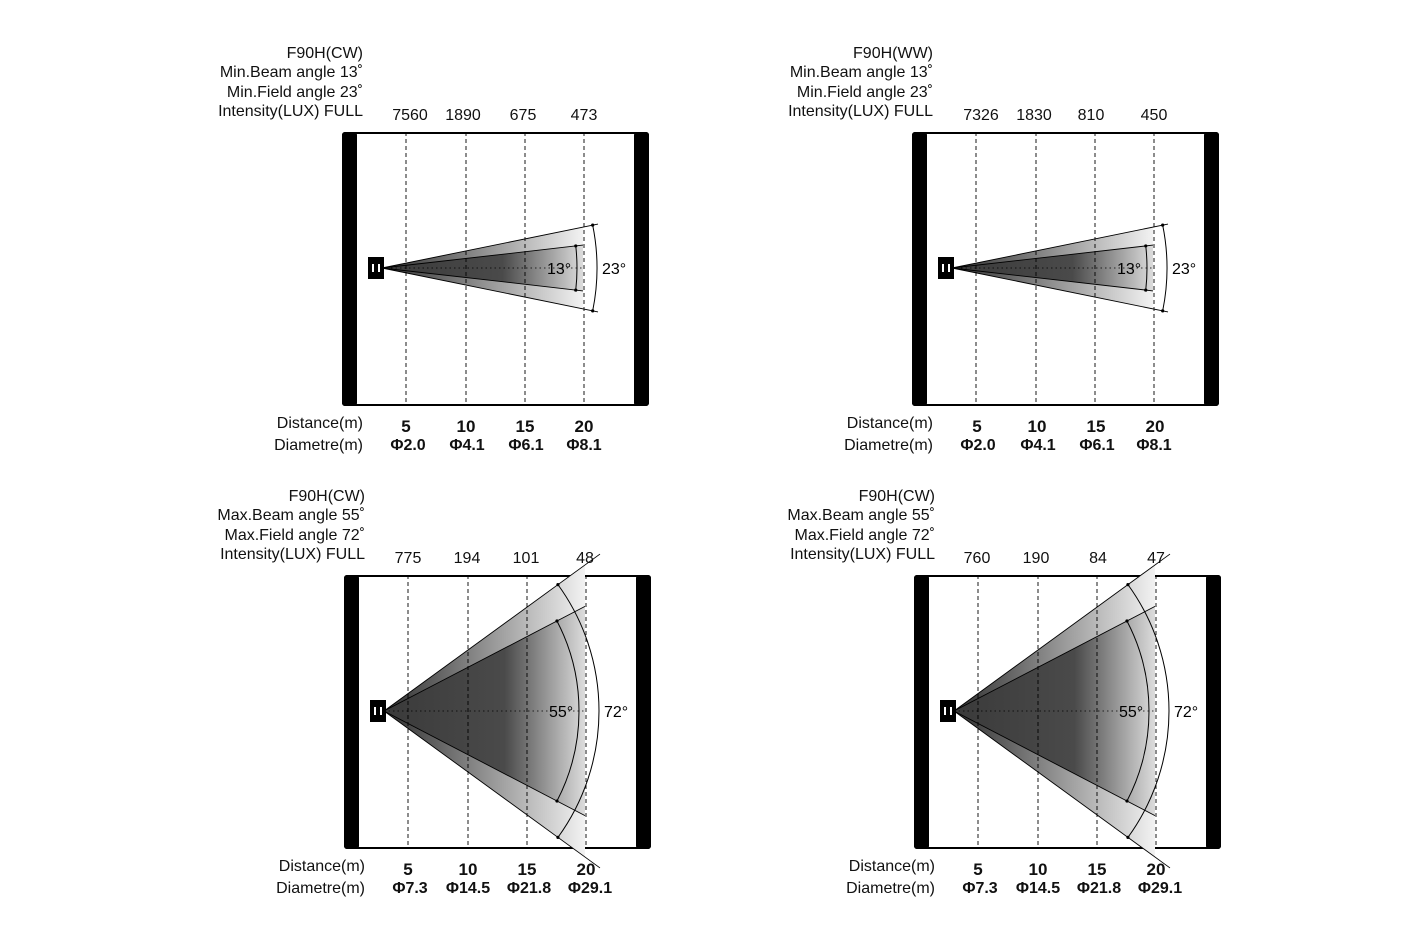 The image size is (1418, 946). What do you see at coordinates (1154, 115) in the screenshot?
I see `lux-value: 450` at bounding box center [1154, 115].